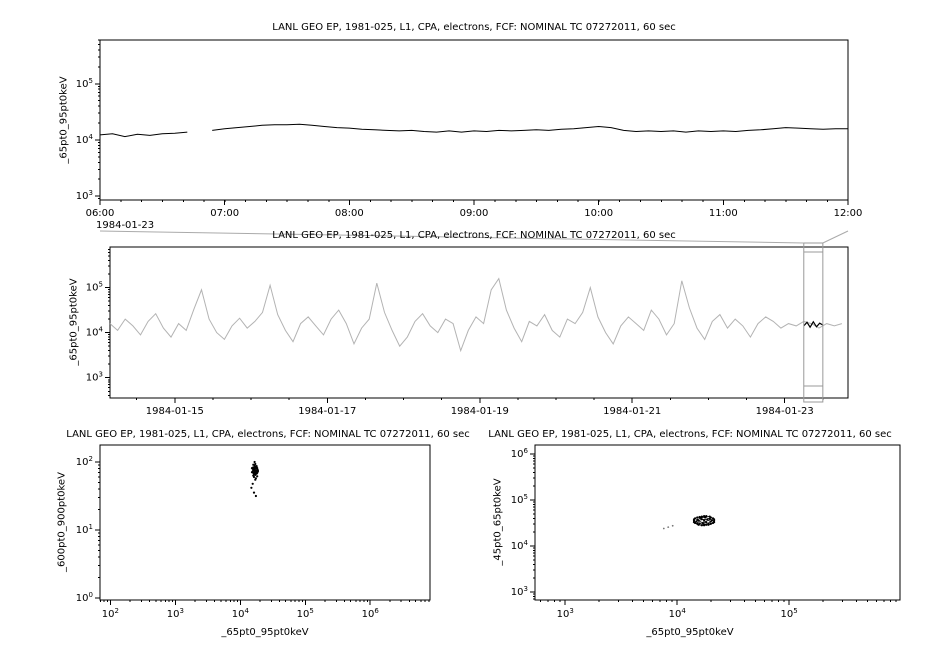  What do you see at coordinates (74, 322) in the screenshot?
I see `panel2-y-axis-label: _65pt0_95pt0keV` at bounding box center [74, 322].